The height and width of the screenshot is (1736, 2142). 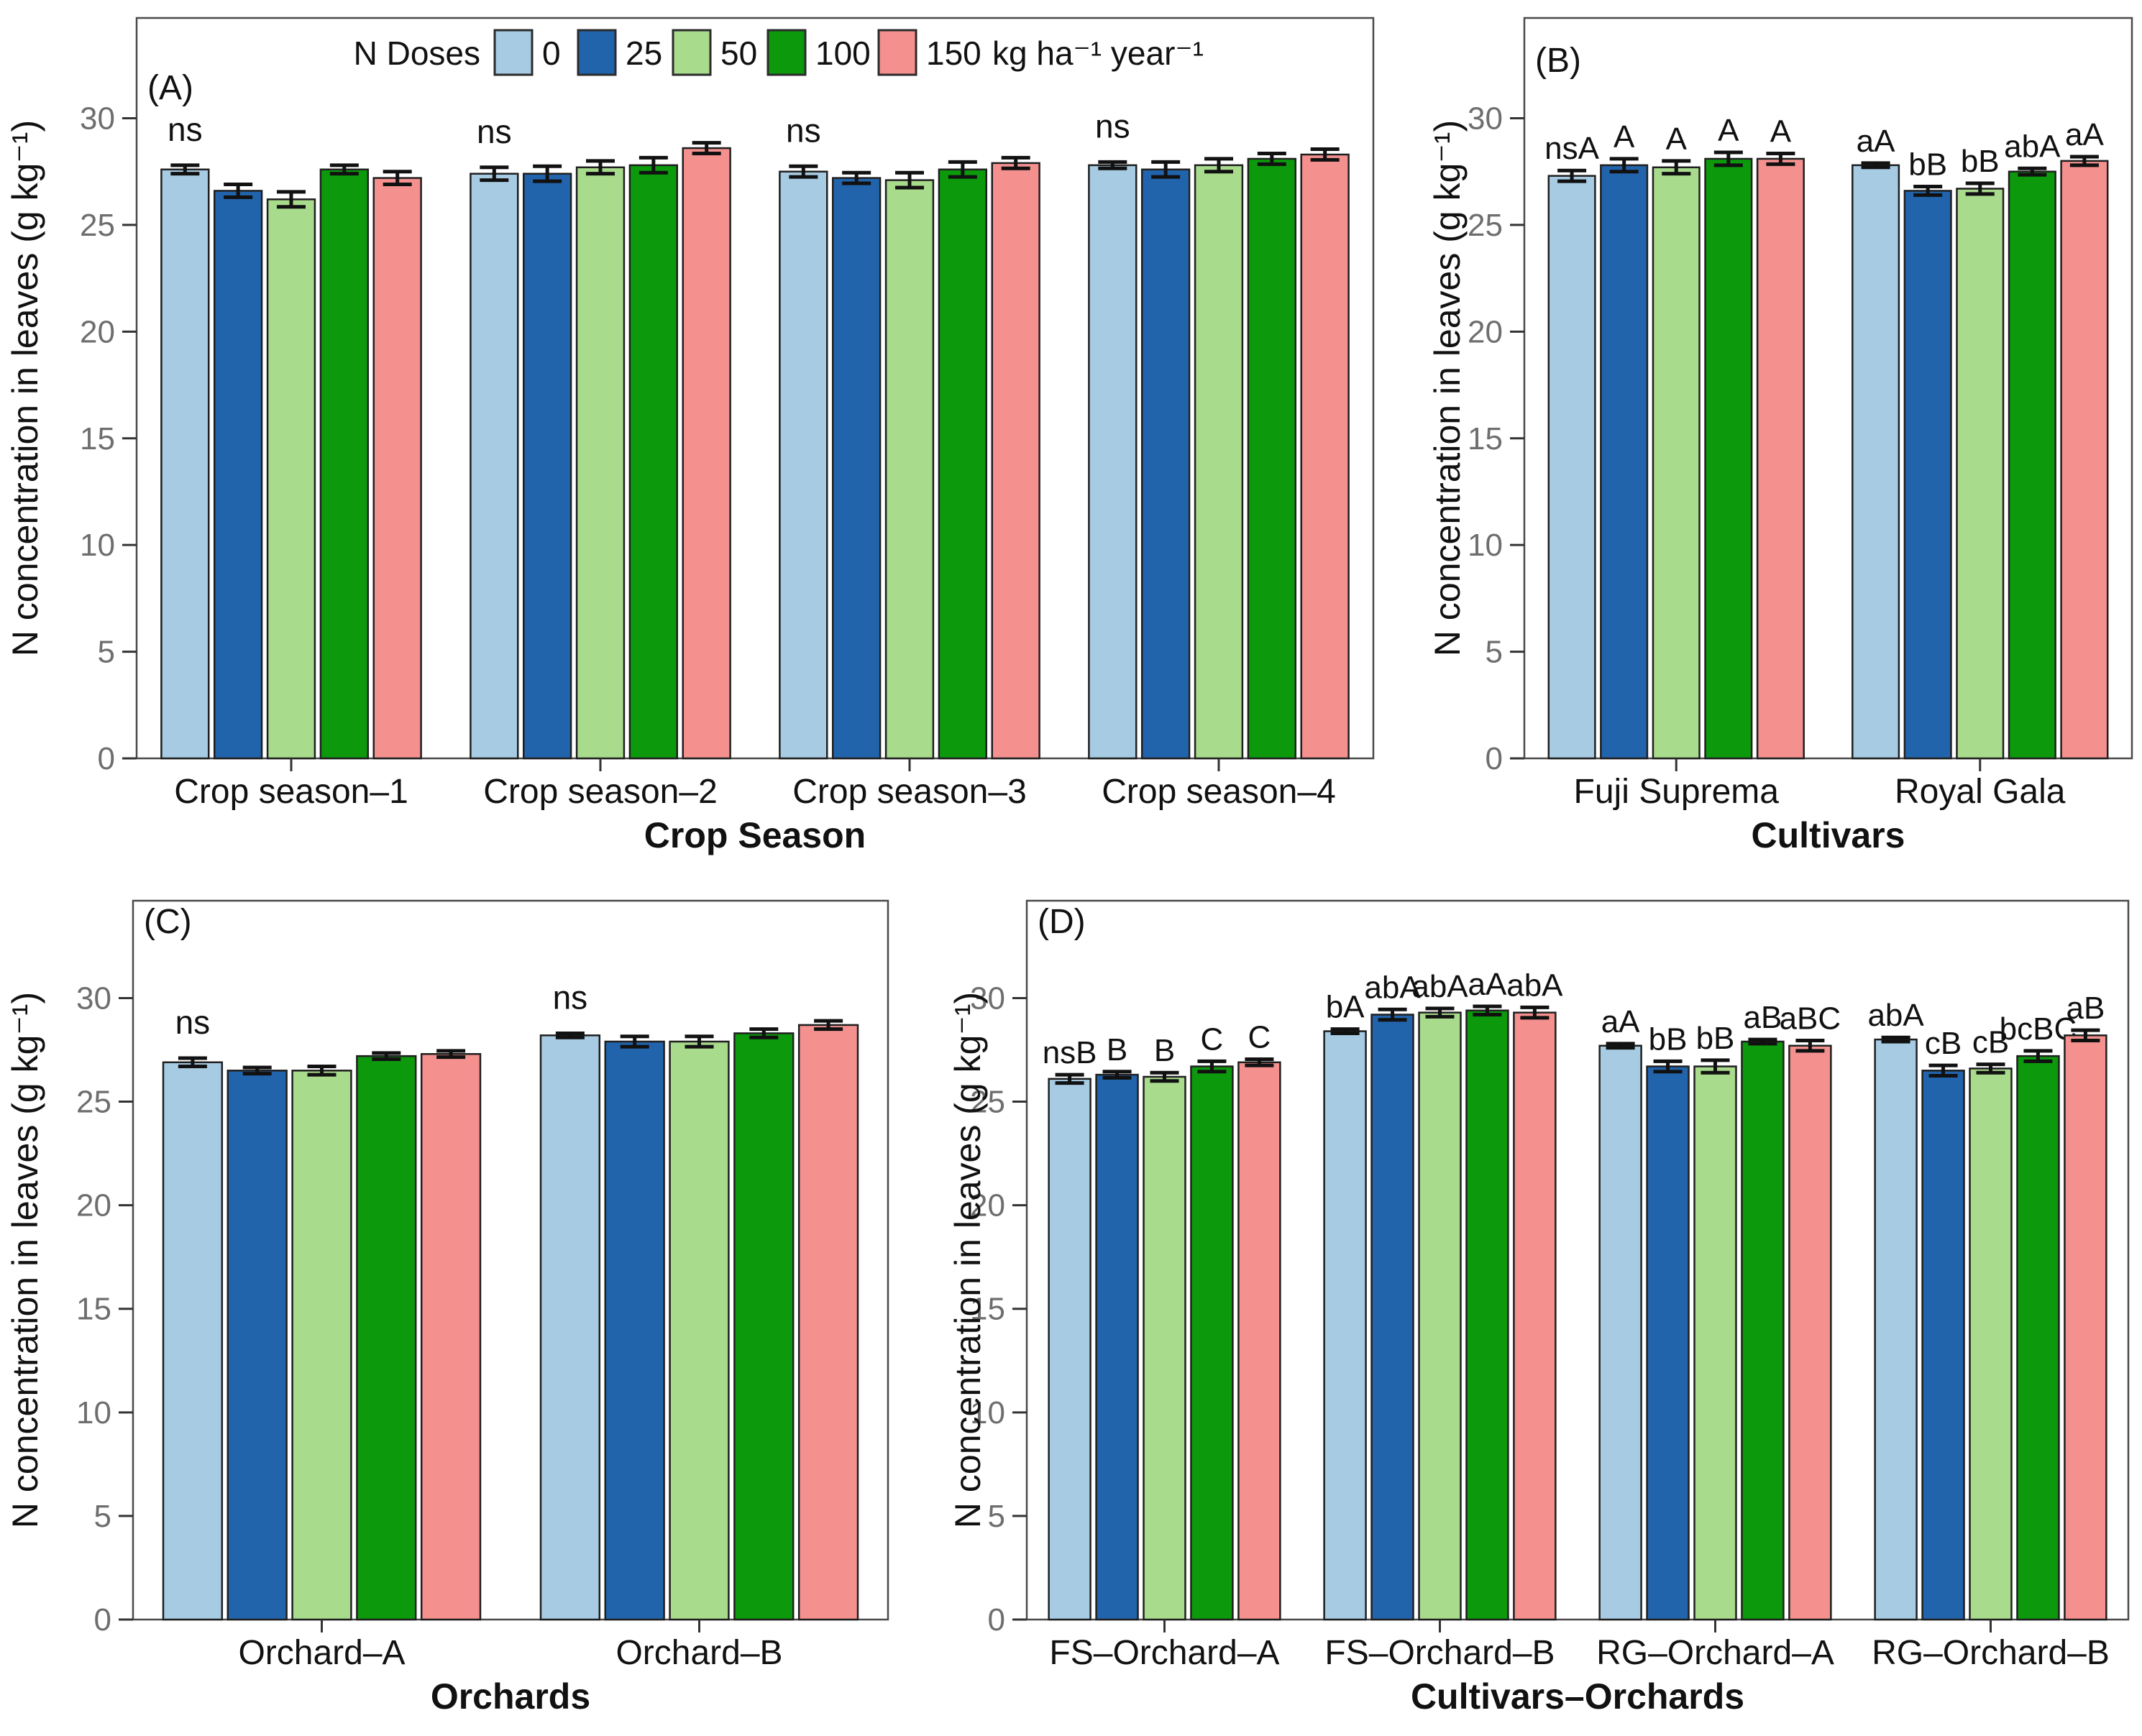 What do you see at coordinates (987, 1309) in the screenshot?
I see `y-tick-label: 15` at bounding box center [987, 1309].